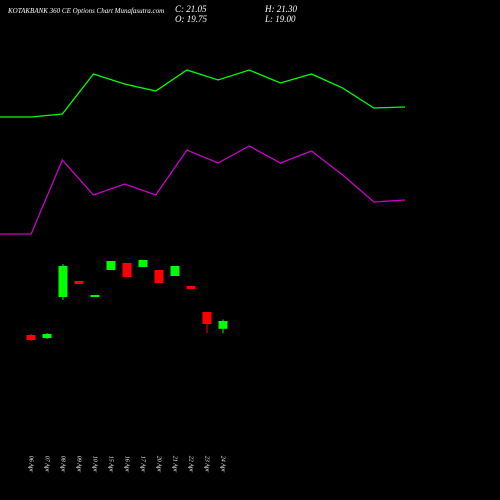 The height and width of the screenshot is (500, 500). Describe the element at coordinates (191, 464) in the screenshot. I see `x-tick-label: 22 Apr` at that location.